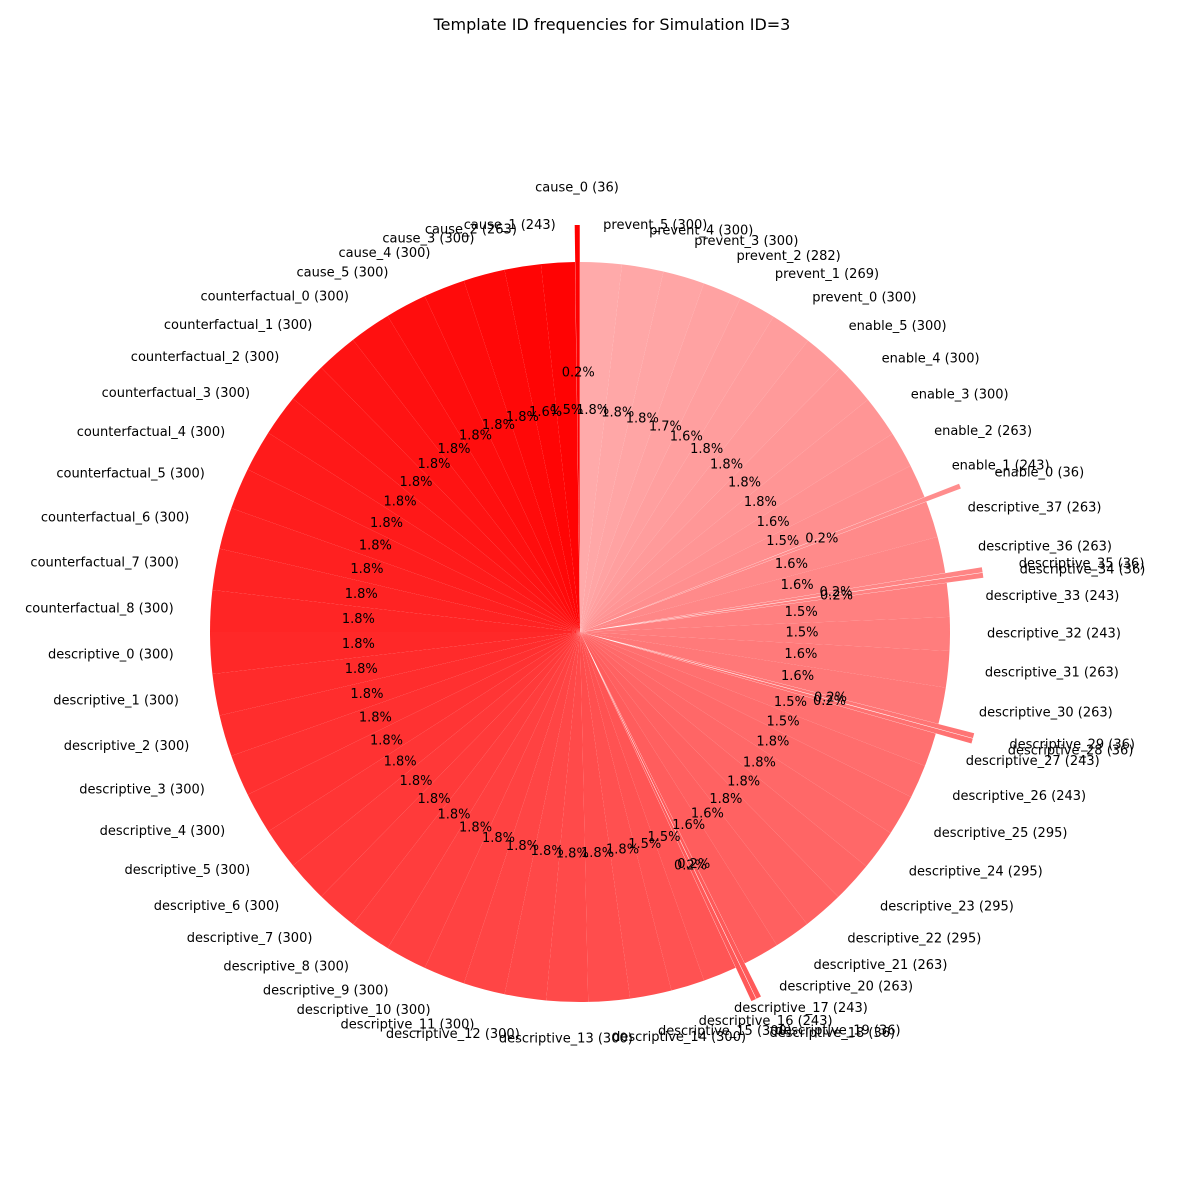  I want to click on slice-label: descriptive_0 (300), so click(111, 655).